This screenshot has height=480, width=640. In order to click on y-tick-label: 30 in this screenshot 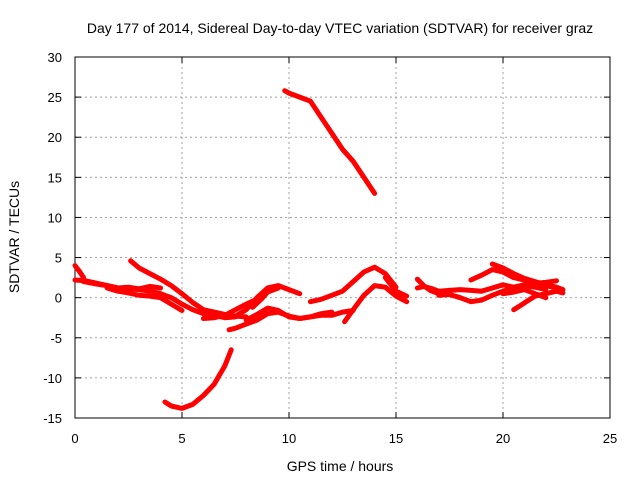, I will do `click(55, 57)`.